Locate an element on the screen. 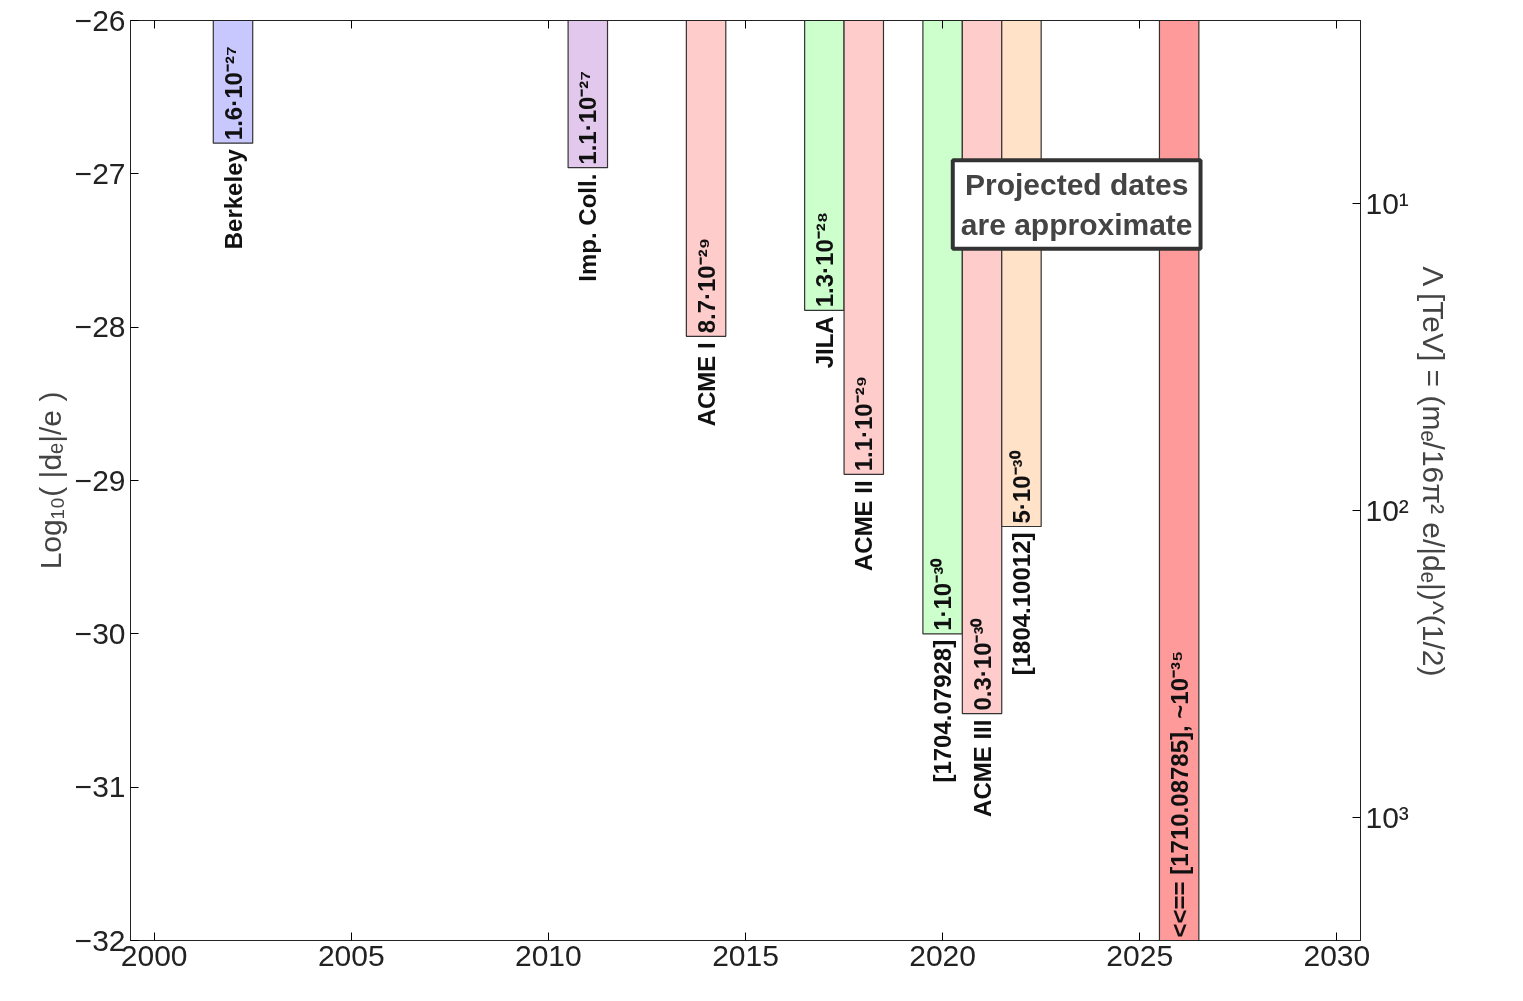 This screenshot has height=1001, width=1523. y-tick-label: −30 is located at coordinates (100, 633).